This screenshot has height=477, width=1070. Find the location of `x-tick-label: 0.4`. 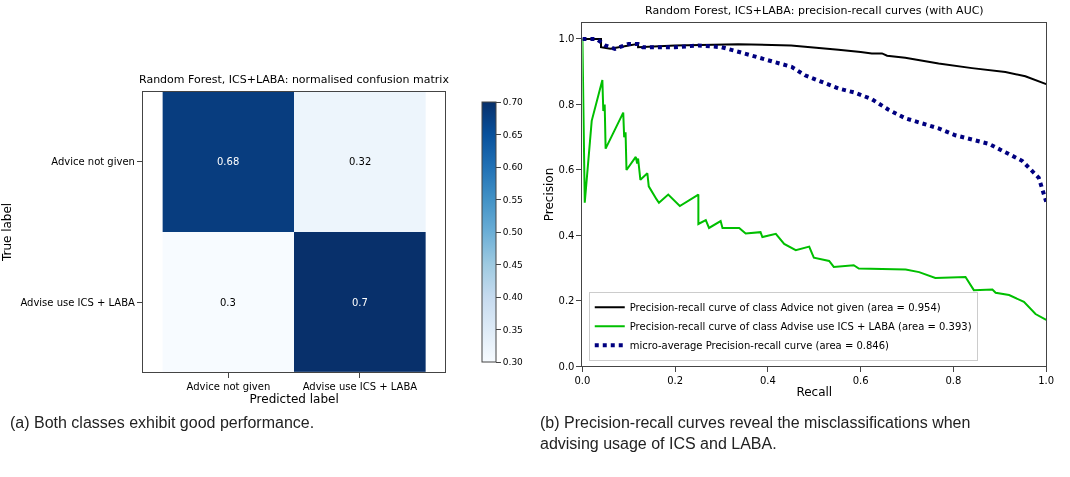

x-tick-label: 0.4 is located at coordinates (767, 381).